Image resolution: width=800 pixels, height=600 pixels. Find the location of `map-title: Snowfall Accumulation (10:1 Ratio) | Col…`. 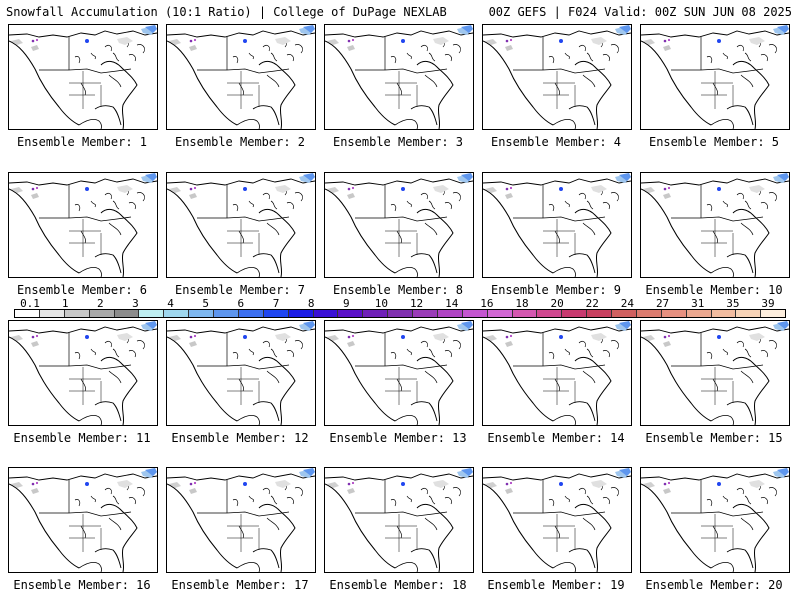

map-title: Snowfall Accumulation (10:1 Ratio) | Col… is located at coordinates (226, 12).